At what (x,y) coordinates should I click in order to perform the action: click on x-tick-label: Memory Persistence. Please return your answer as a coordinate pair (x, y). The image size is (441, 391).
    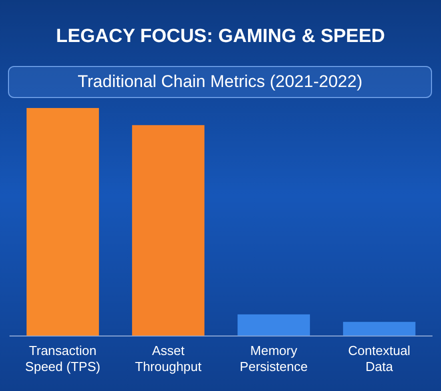
    Looking at the image, I should click on (274, 358).